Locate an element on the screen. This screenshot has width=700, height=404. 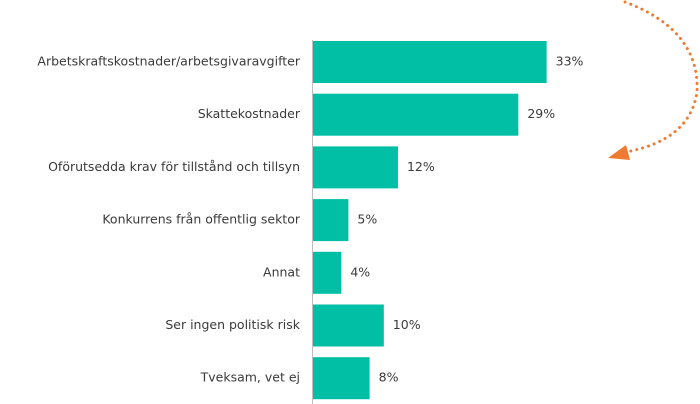
value-label: 10% is located at coordinates (407, 324).